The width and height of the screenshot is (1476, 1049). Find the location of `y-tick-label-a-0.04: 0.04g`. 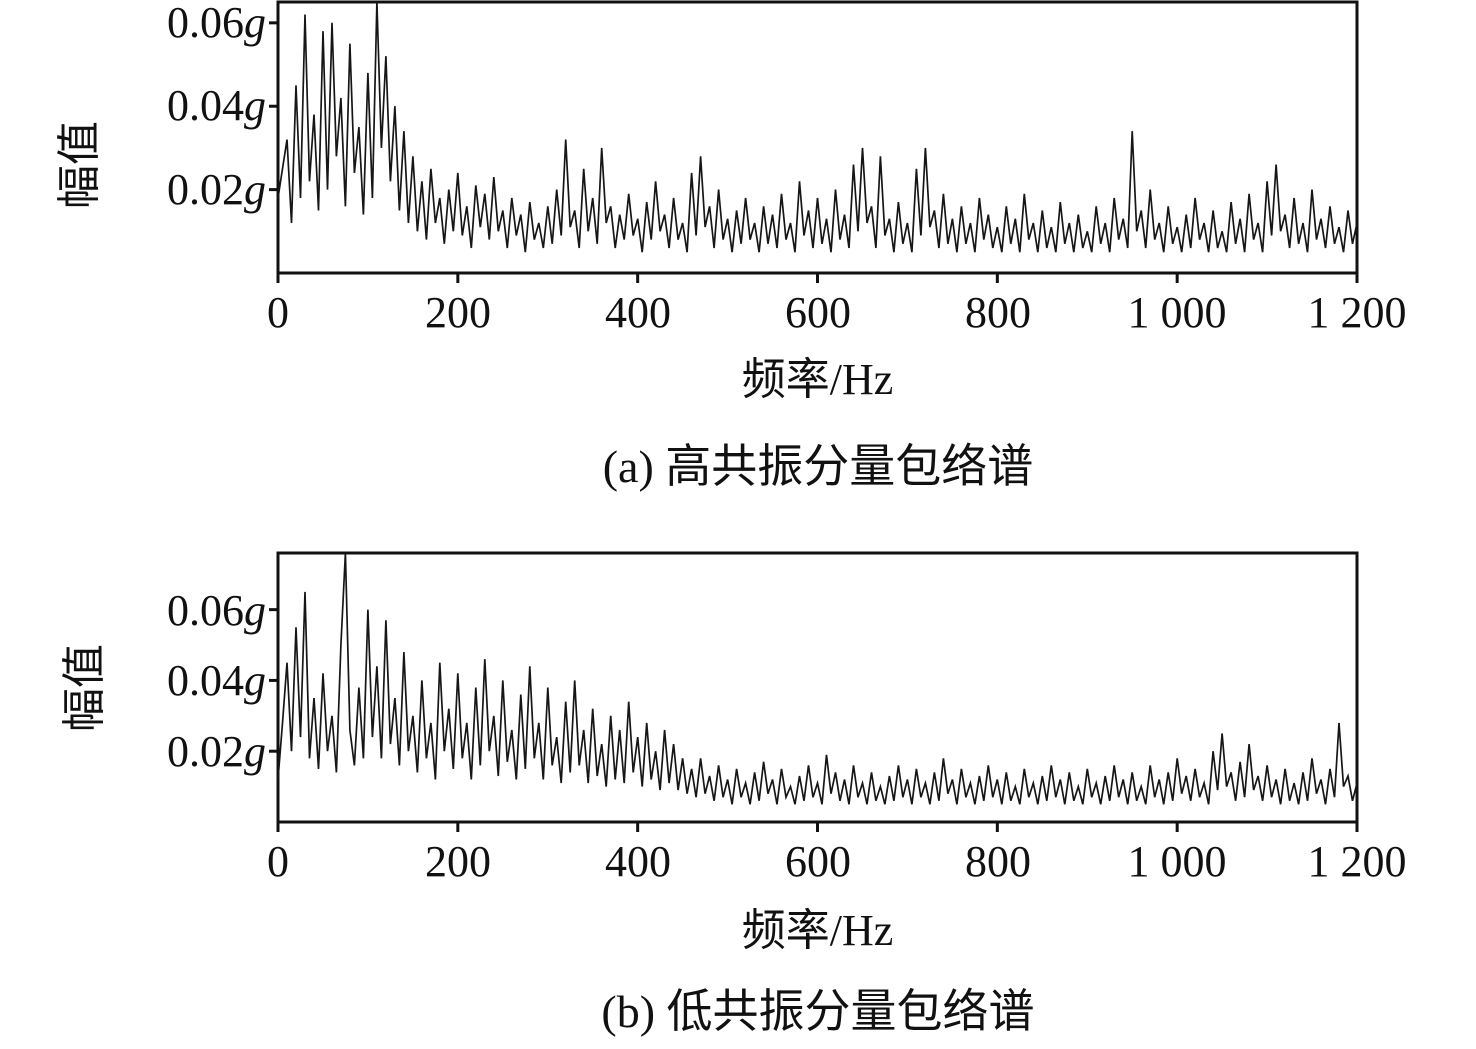

y-tick-label-a-0.04: 0.04g is located at coordinates (176, 106).